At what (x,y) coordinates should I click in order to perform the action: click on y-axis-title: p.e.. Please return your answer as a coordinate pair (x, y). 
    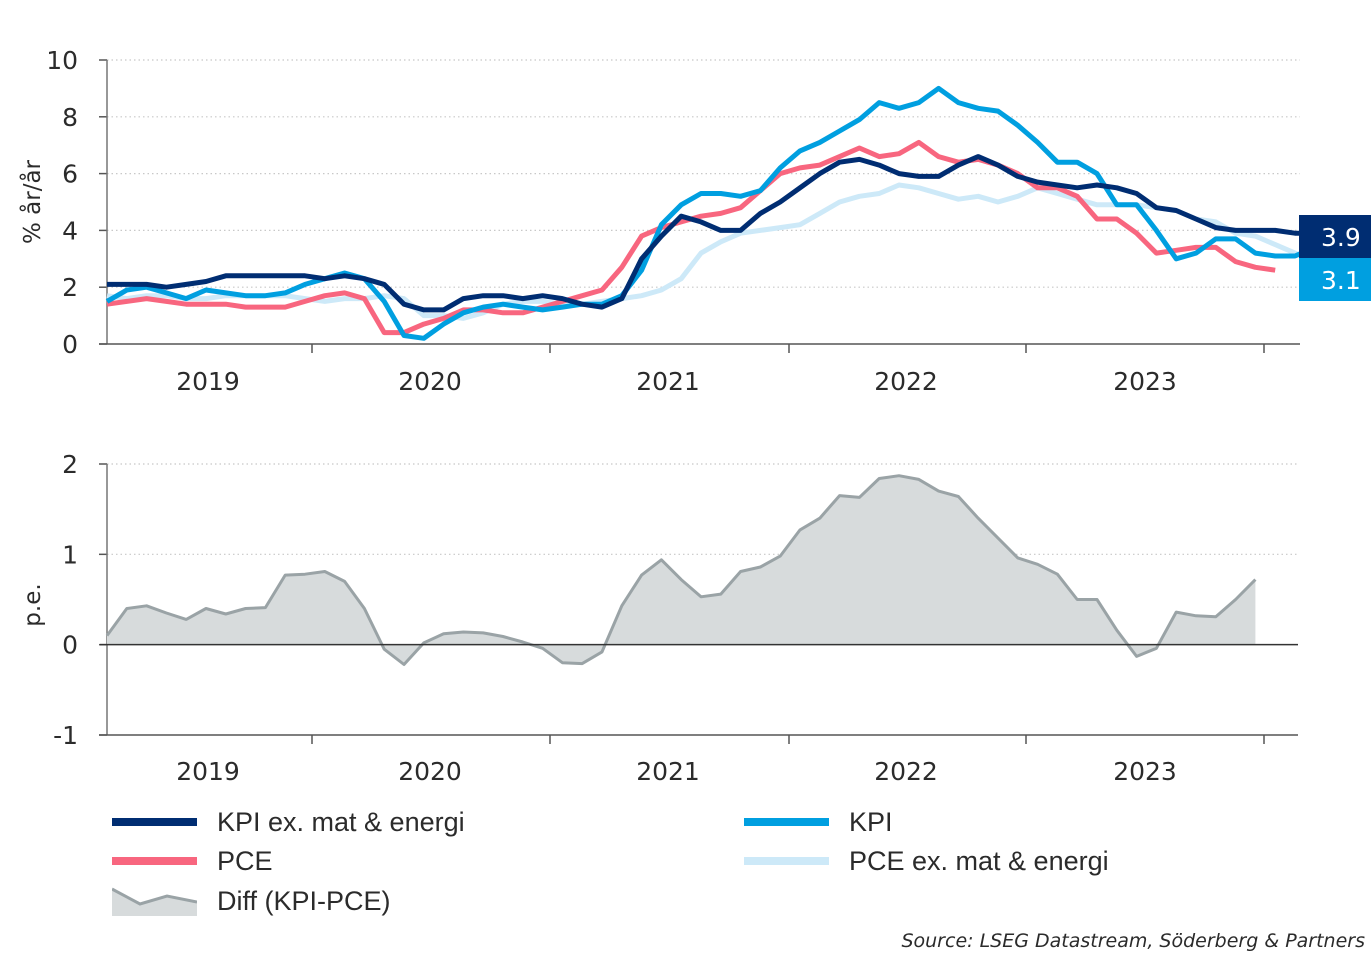
    Looking at the image, I should click on (33, 604).